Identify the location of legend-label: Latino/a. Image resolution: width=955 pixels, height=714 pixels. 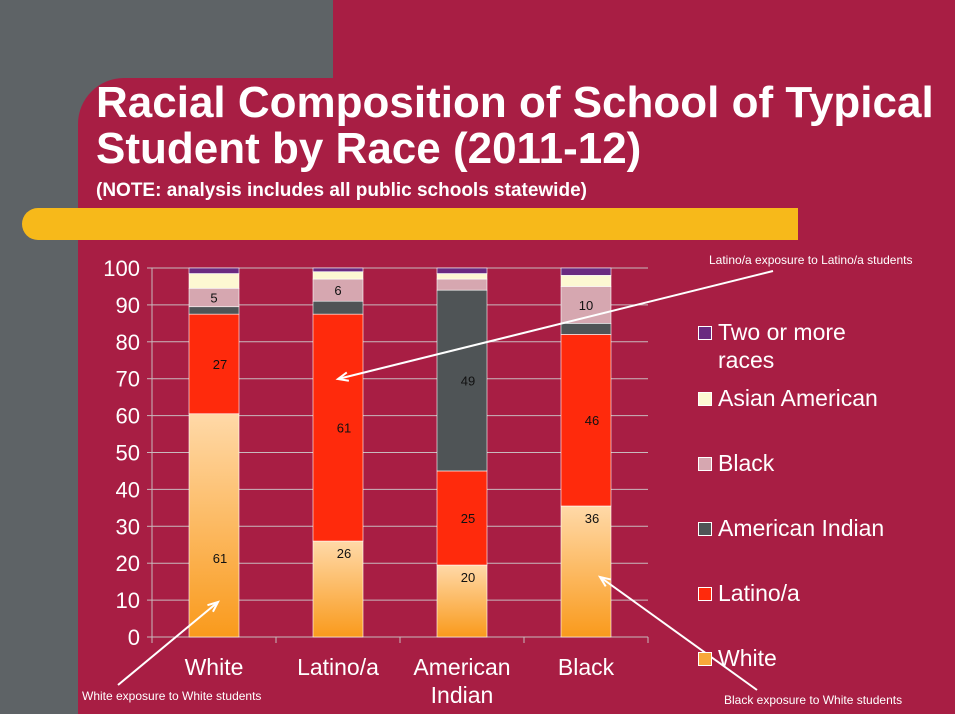
(759, 593).